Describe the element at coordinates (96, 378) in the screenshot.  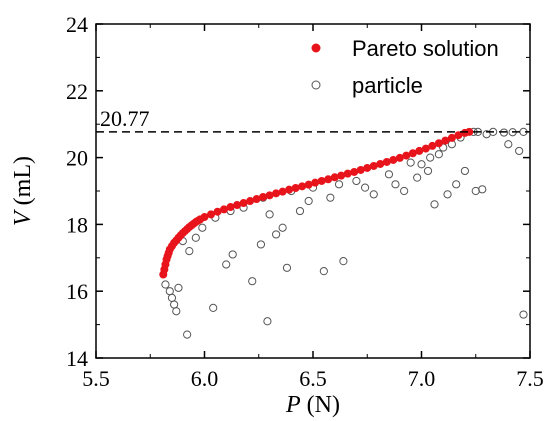
I see `x-tick-label: 5.5` at that location.